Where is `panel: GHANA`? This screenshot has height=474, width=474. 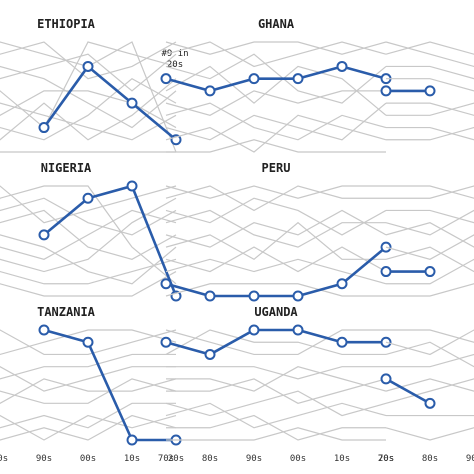
panel: GHANA is located at coordinates (276, 85).